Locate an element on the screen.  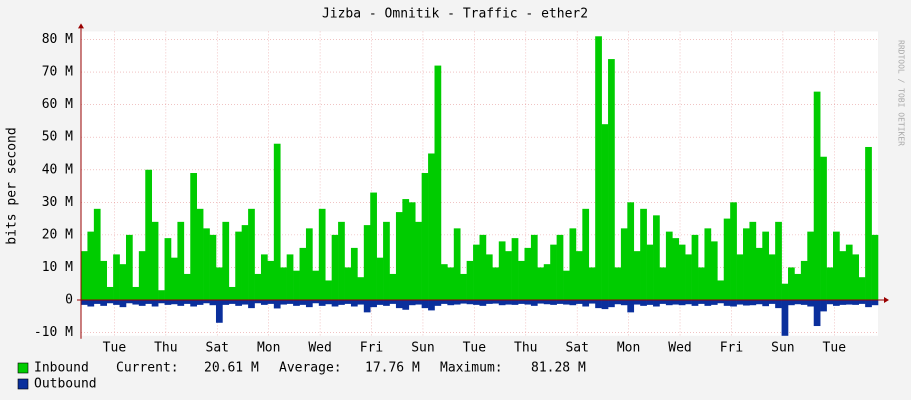
legend-stat-value: 81.28 M is located at coordinates (558, 368).